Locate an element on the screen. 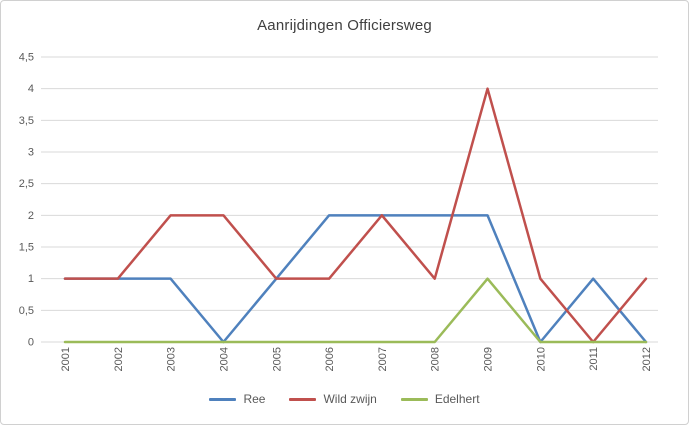 This screenshot has height=425, width=689. x-tick-label: 2002 is located at coordinates (119, 359).